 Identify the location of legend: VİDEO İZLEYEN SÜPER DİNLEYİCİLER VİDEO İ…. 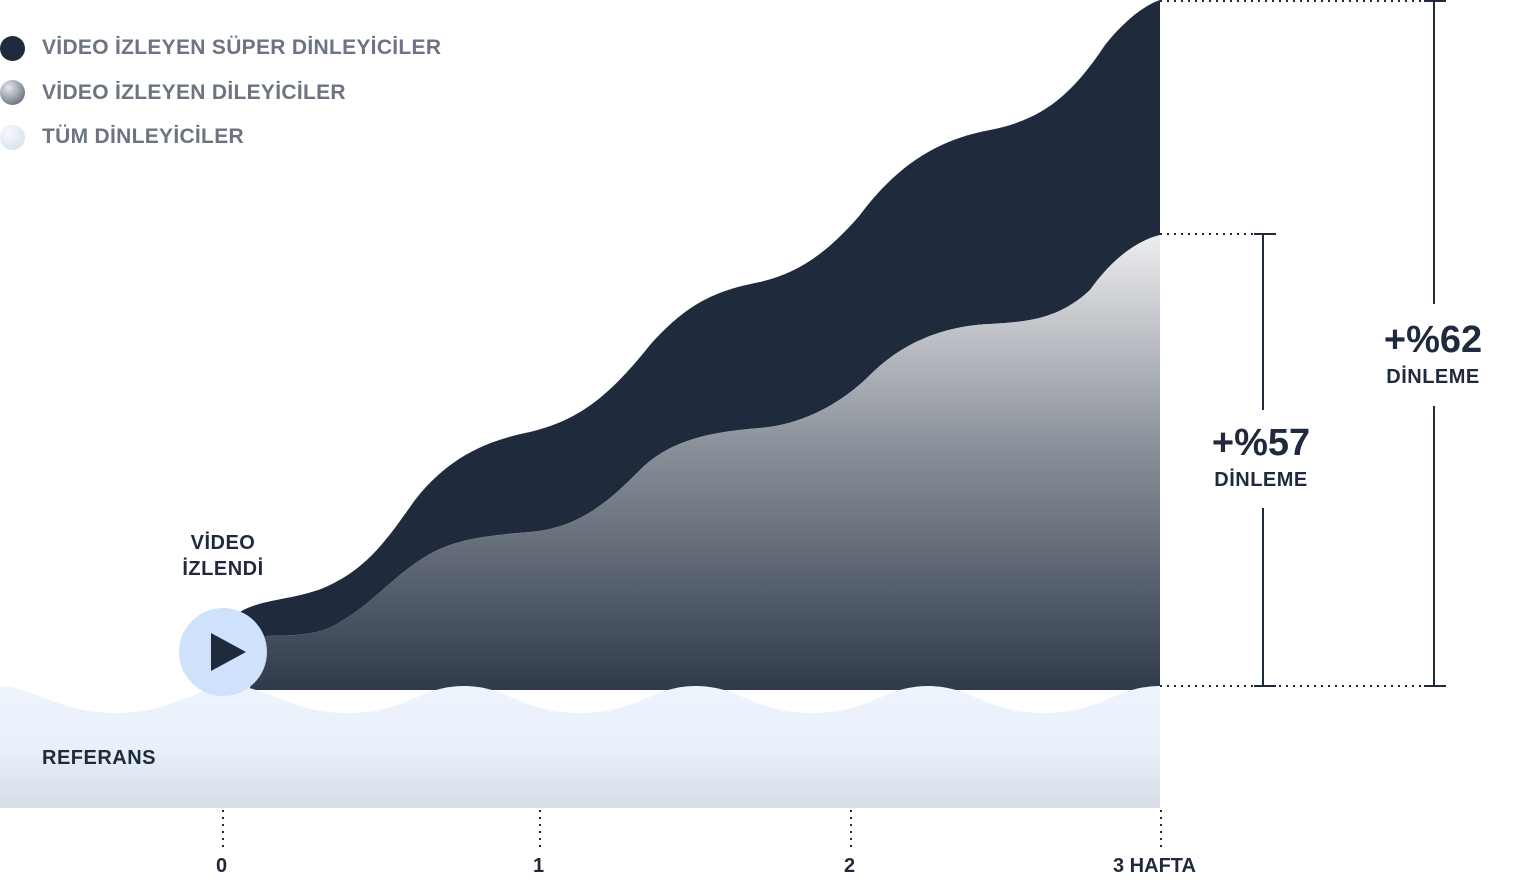
(220, 93).